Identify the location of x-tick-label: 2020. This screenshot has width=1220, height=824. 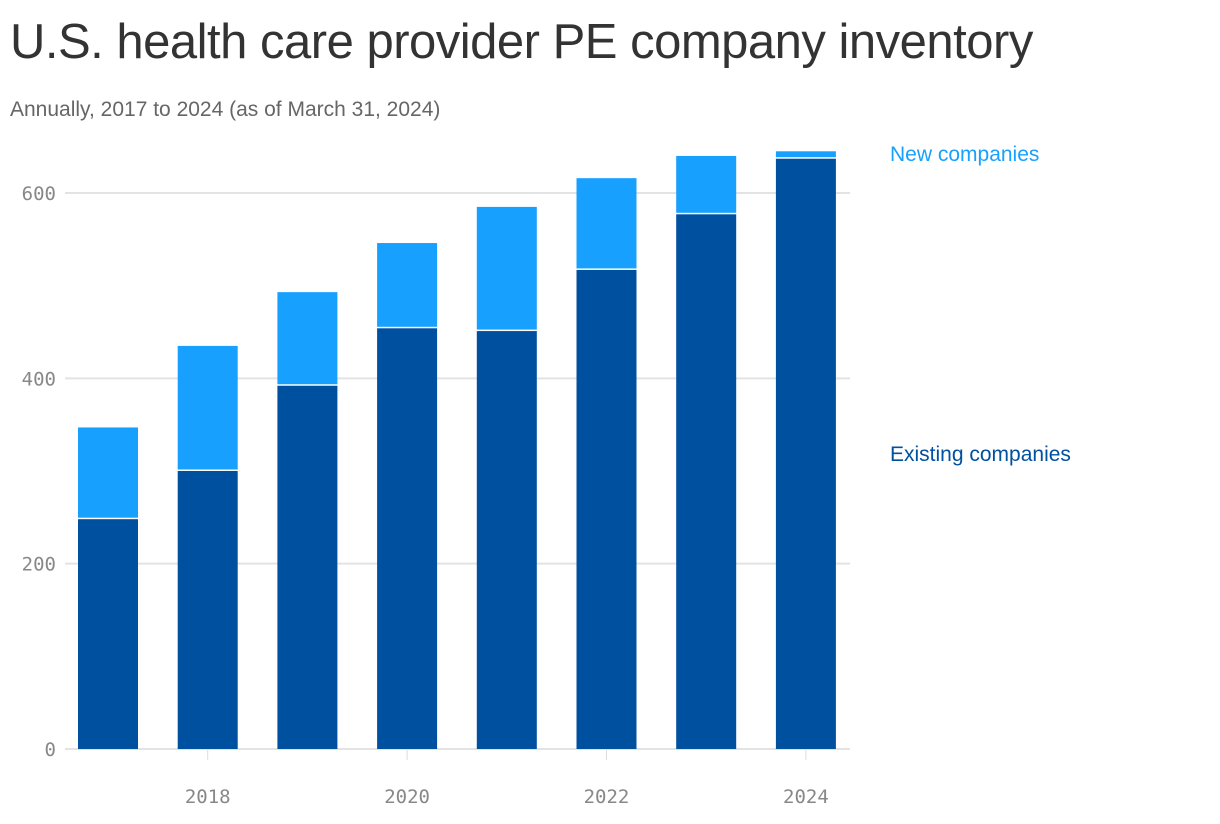
(407, 797).